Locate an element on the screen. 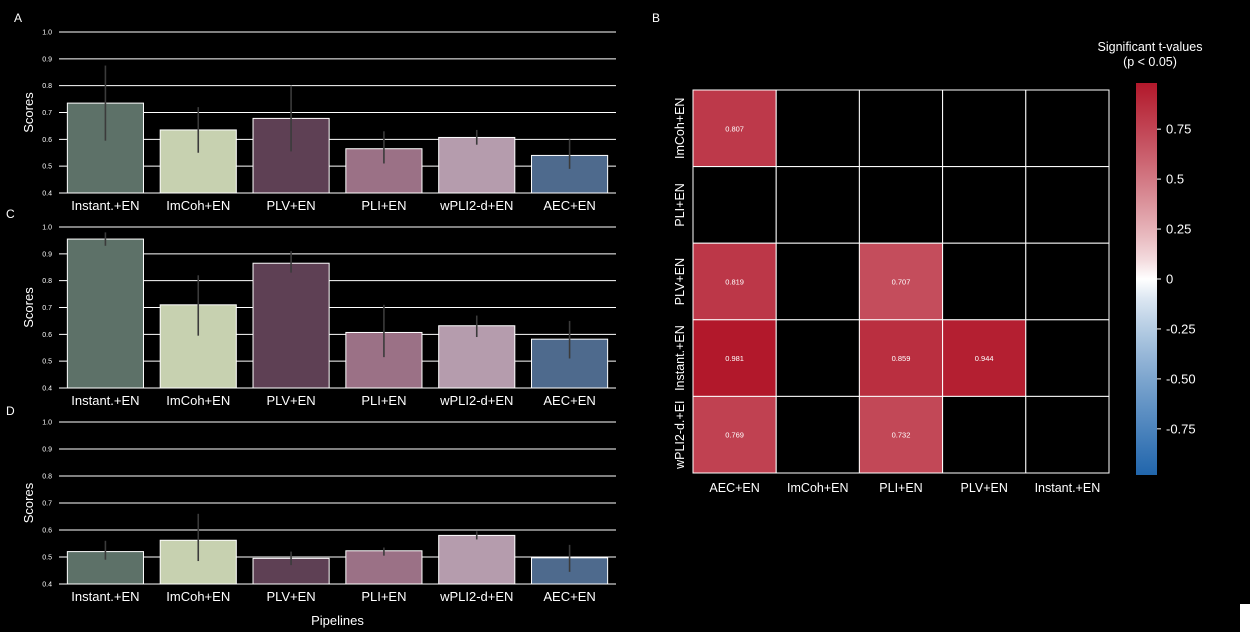  colorbar-tick-label: 0.5 is located at coordinates (1175, 179).